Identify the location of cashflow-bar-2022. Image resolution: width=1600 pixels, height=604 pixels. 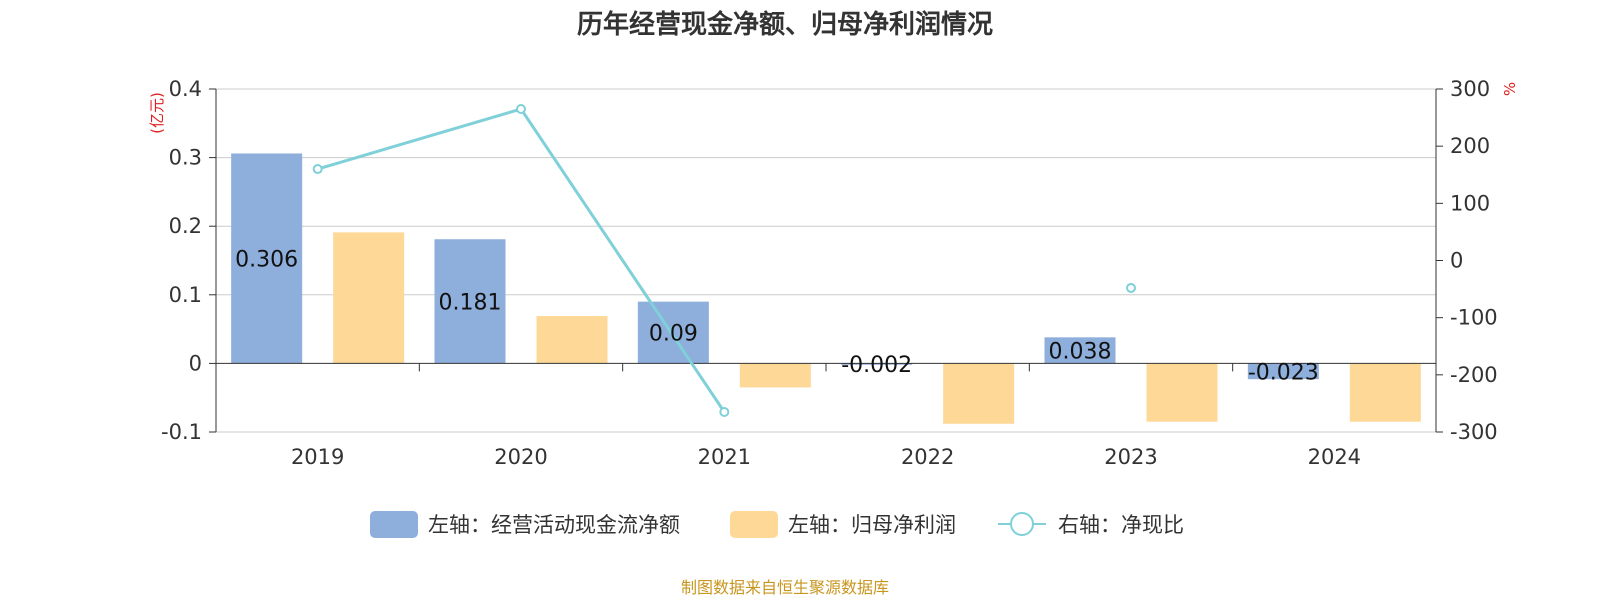
(877, 364).